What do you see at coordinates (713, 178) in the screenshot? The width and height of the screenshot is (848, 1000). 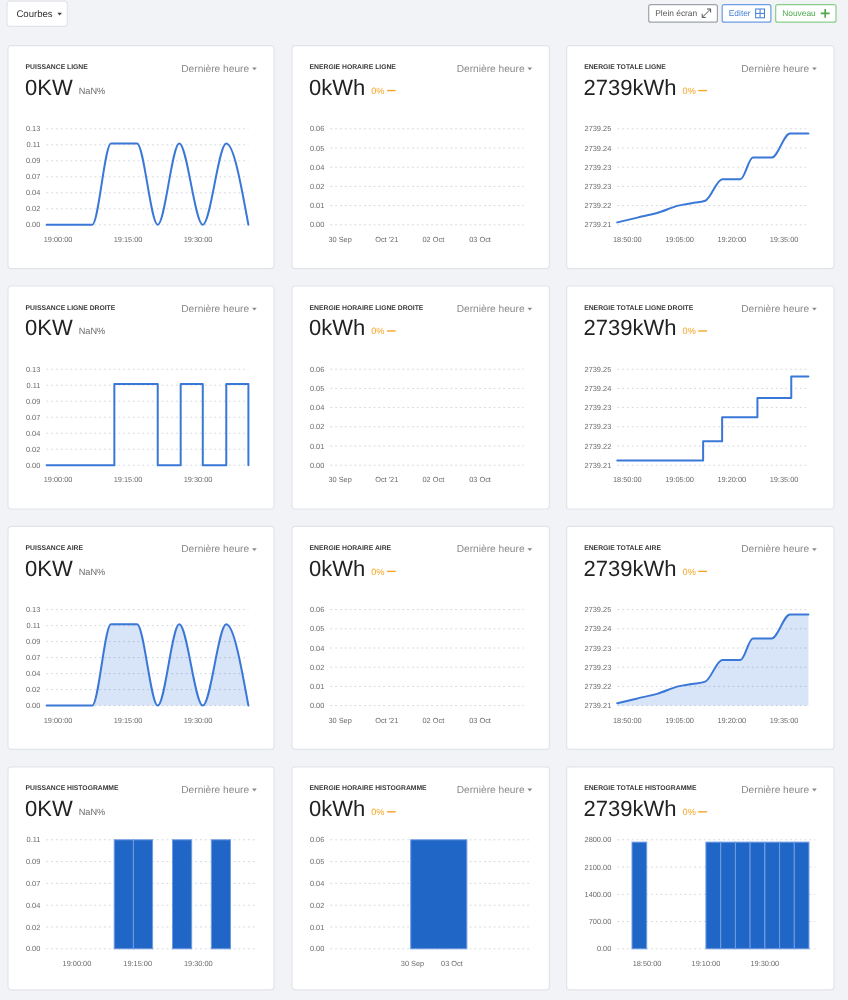 I see `line-series` at bounding box center [713, 178].